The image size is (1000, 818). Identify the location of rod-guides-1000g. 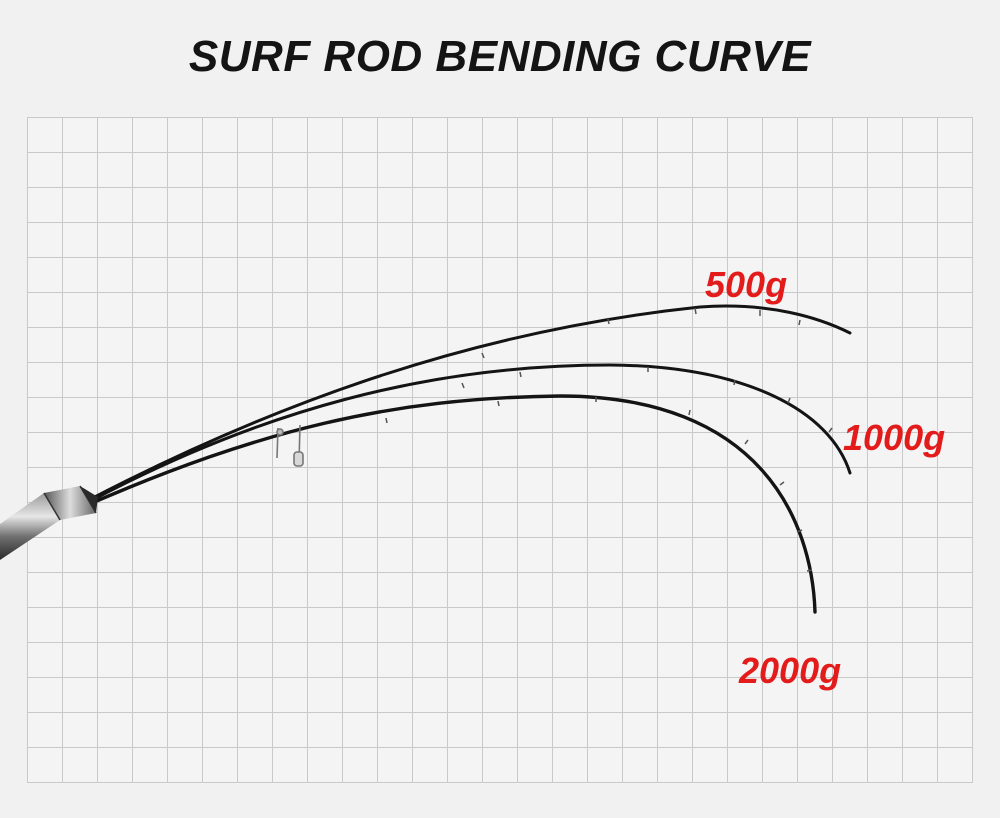
(647, 400).